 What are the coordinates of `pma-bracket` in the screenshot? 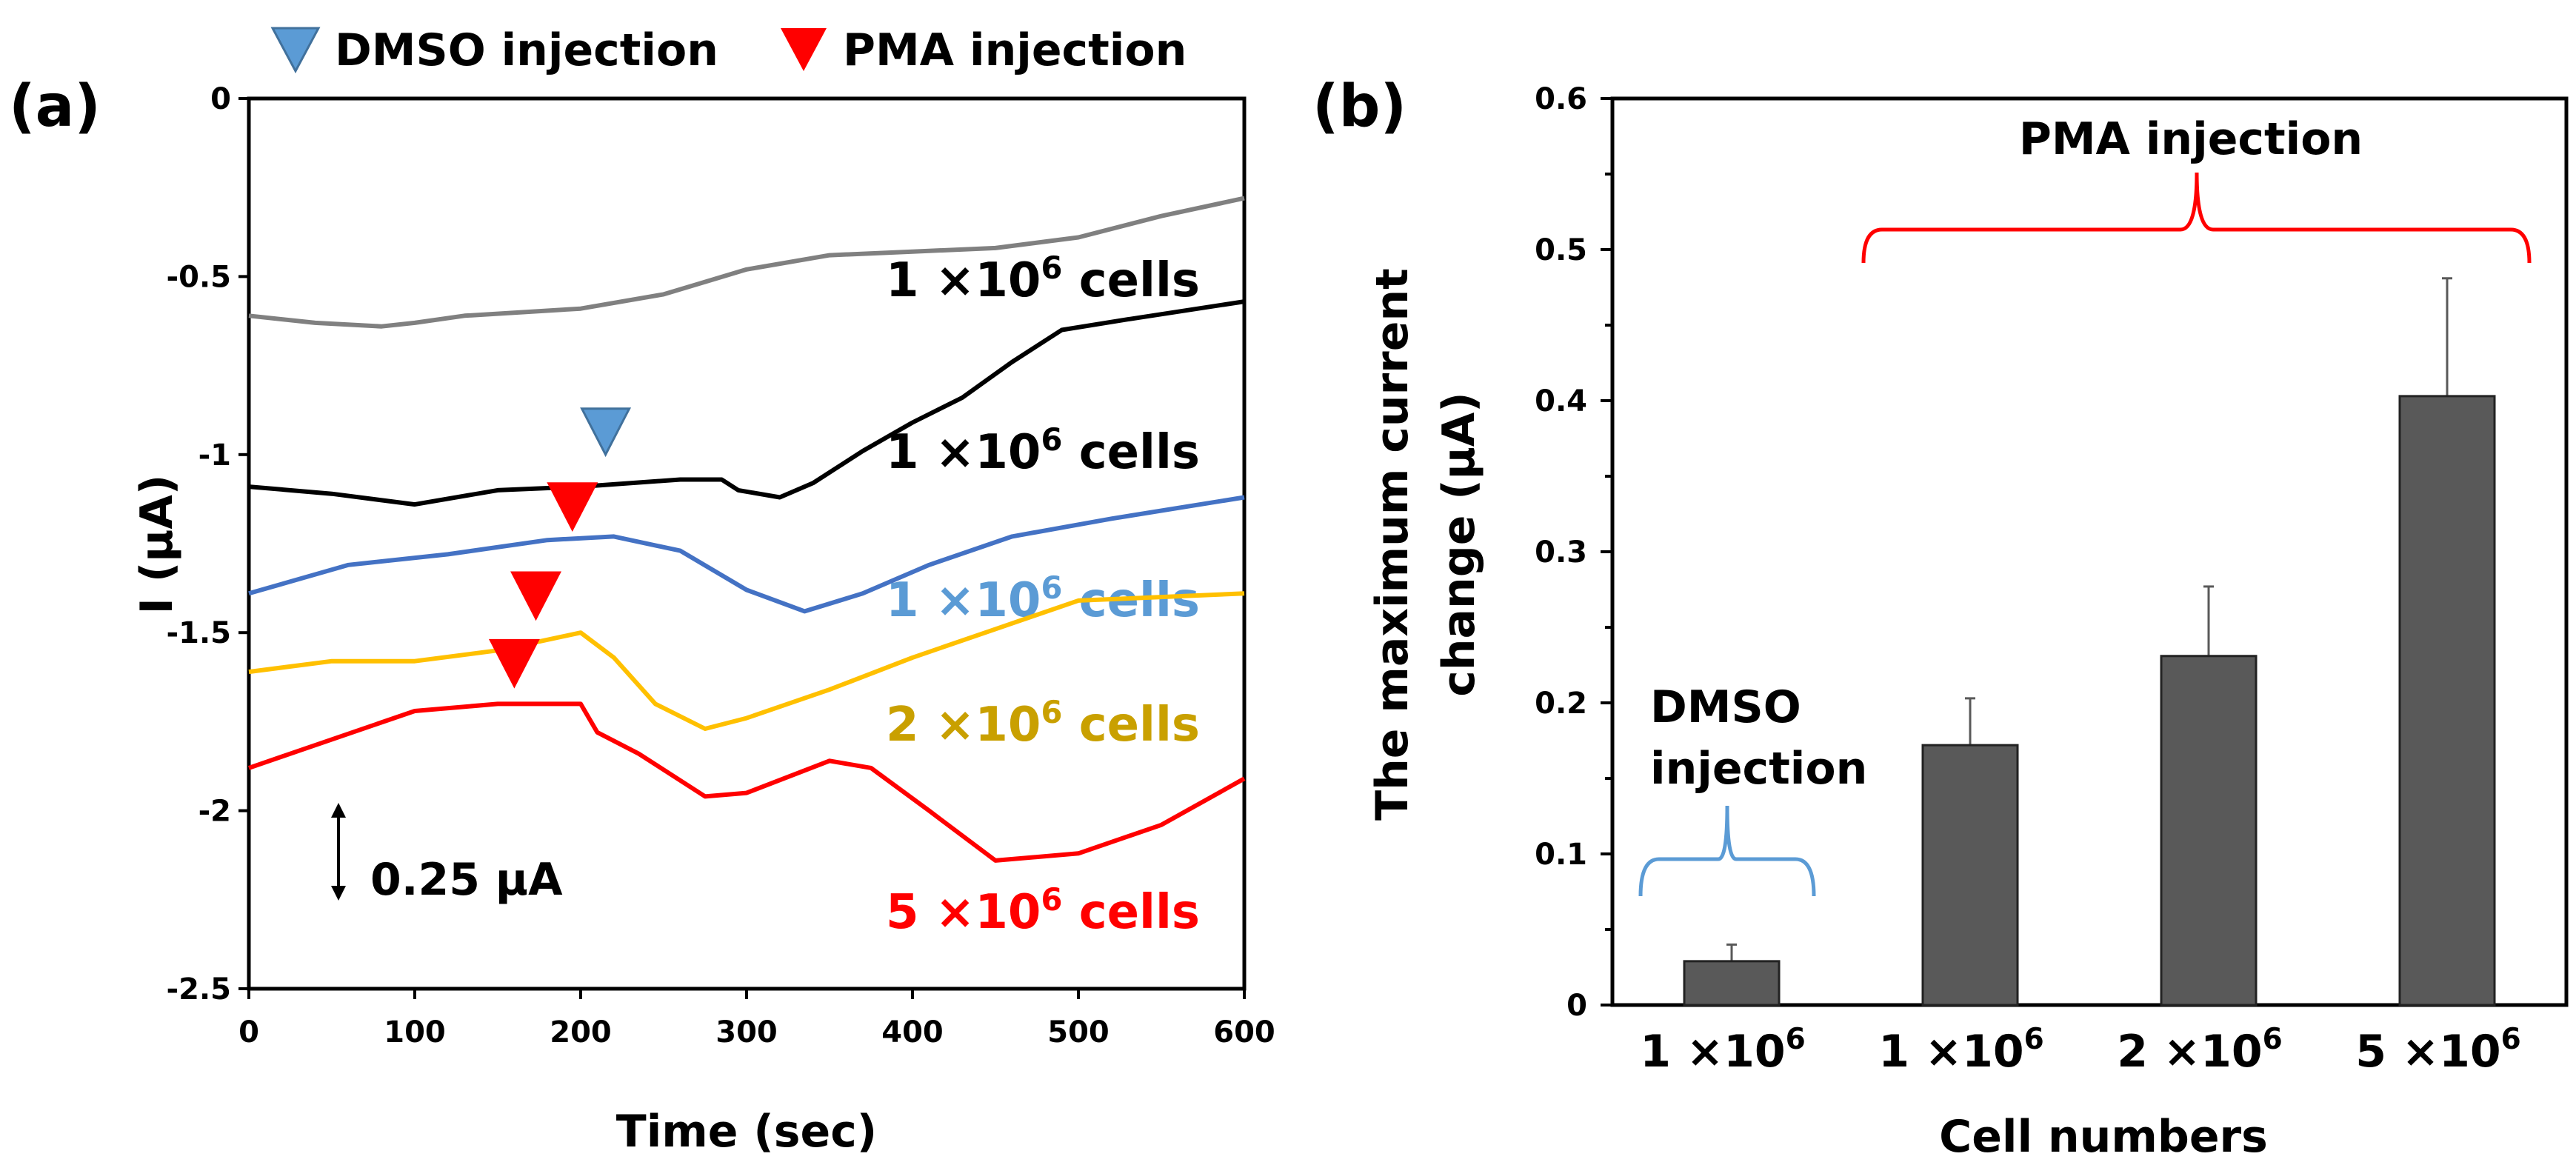 It's located at (2196, 218).